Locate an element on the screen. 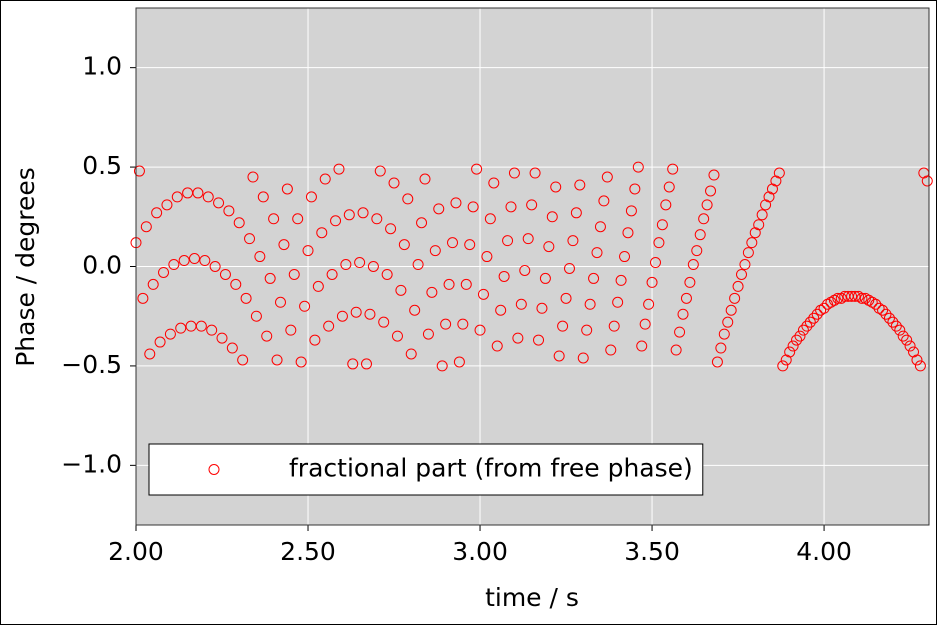  x-tick-label: 2.00 is located at coordinates (136, 551).